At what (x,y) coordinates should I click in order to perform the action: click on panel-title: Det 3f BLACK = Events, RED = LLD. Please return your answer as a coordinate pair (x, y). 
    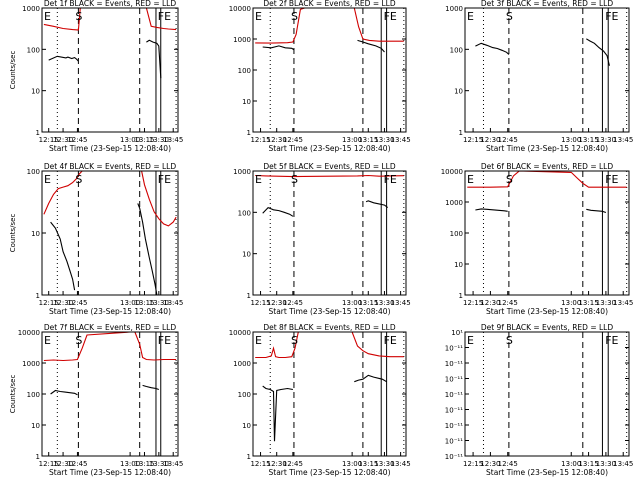
    Looking at the image, I should click on (547, 4).